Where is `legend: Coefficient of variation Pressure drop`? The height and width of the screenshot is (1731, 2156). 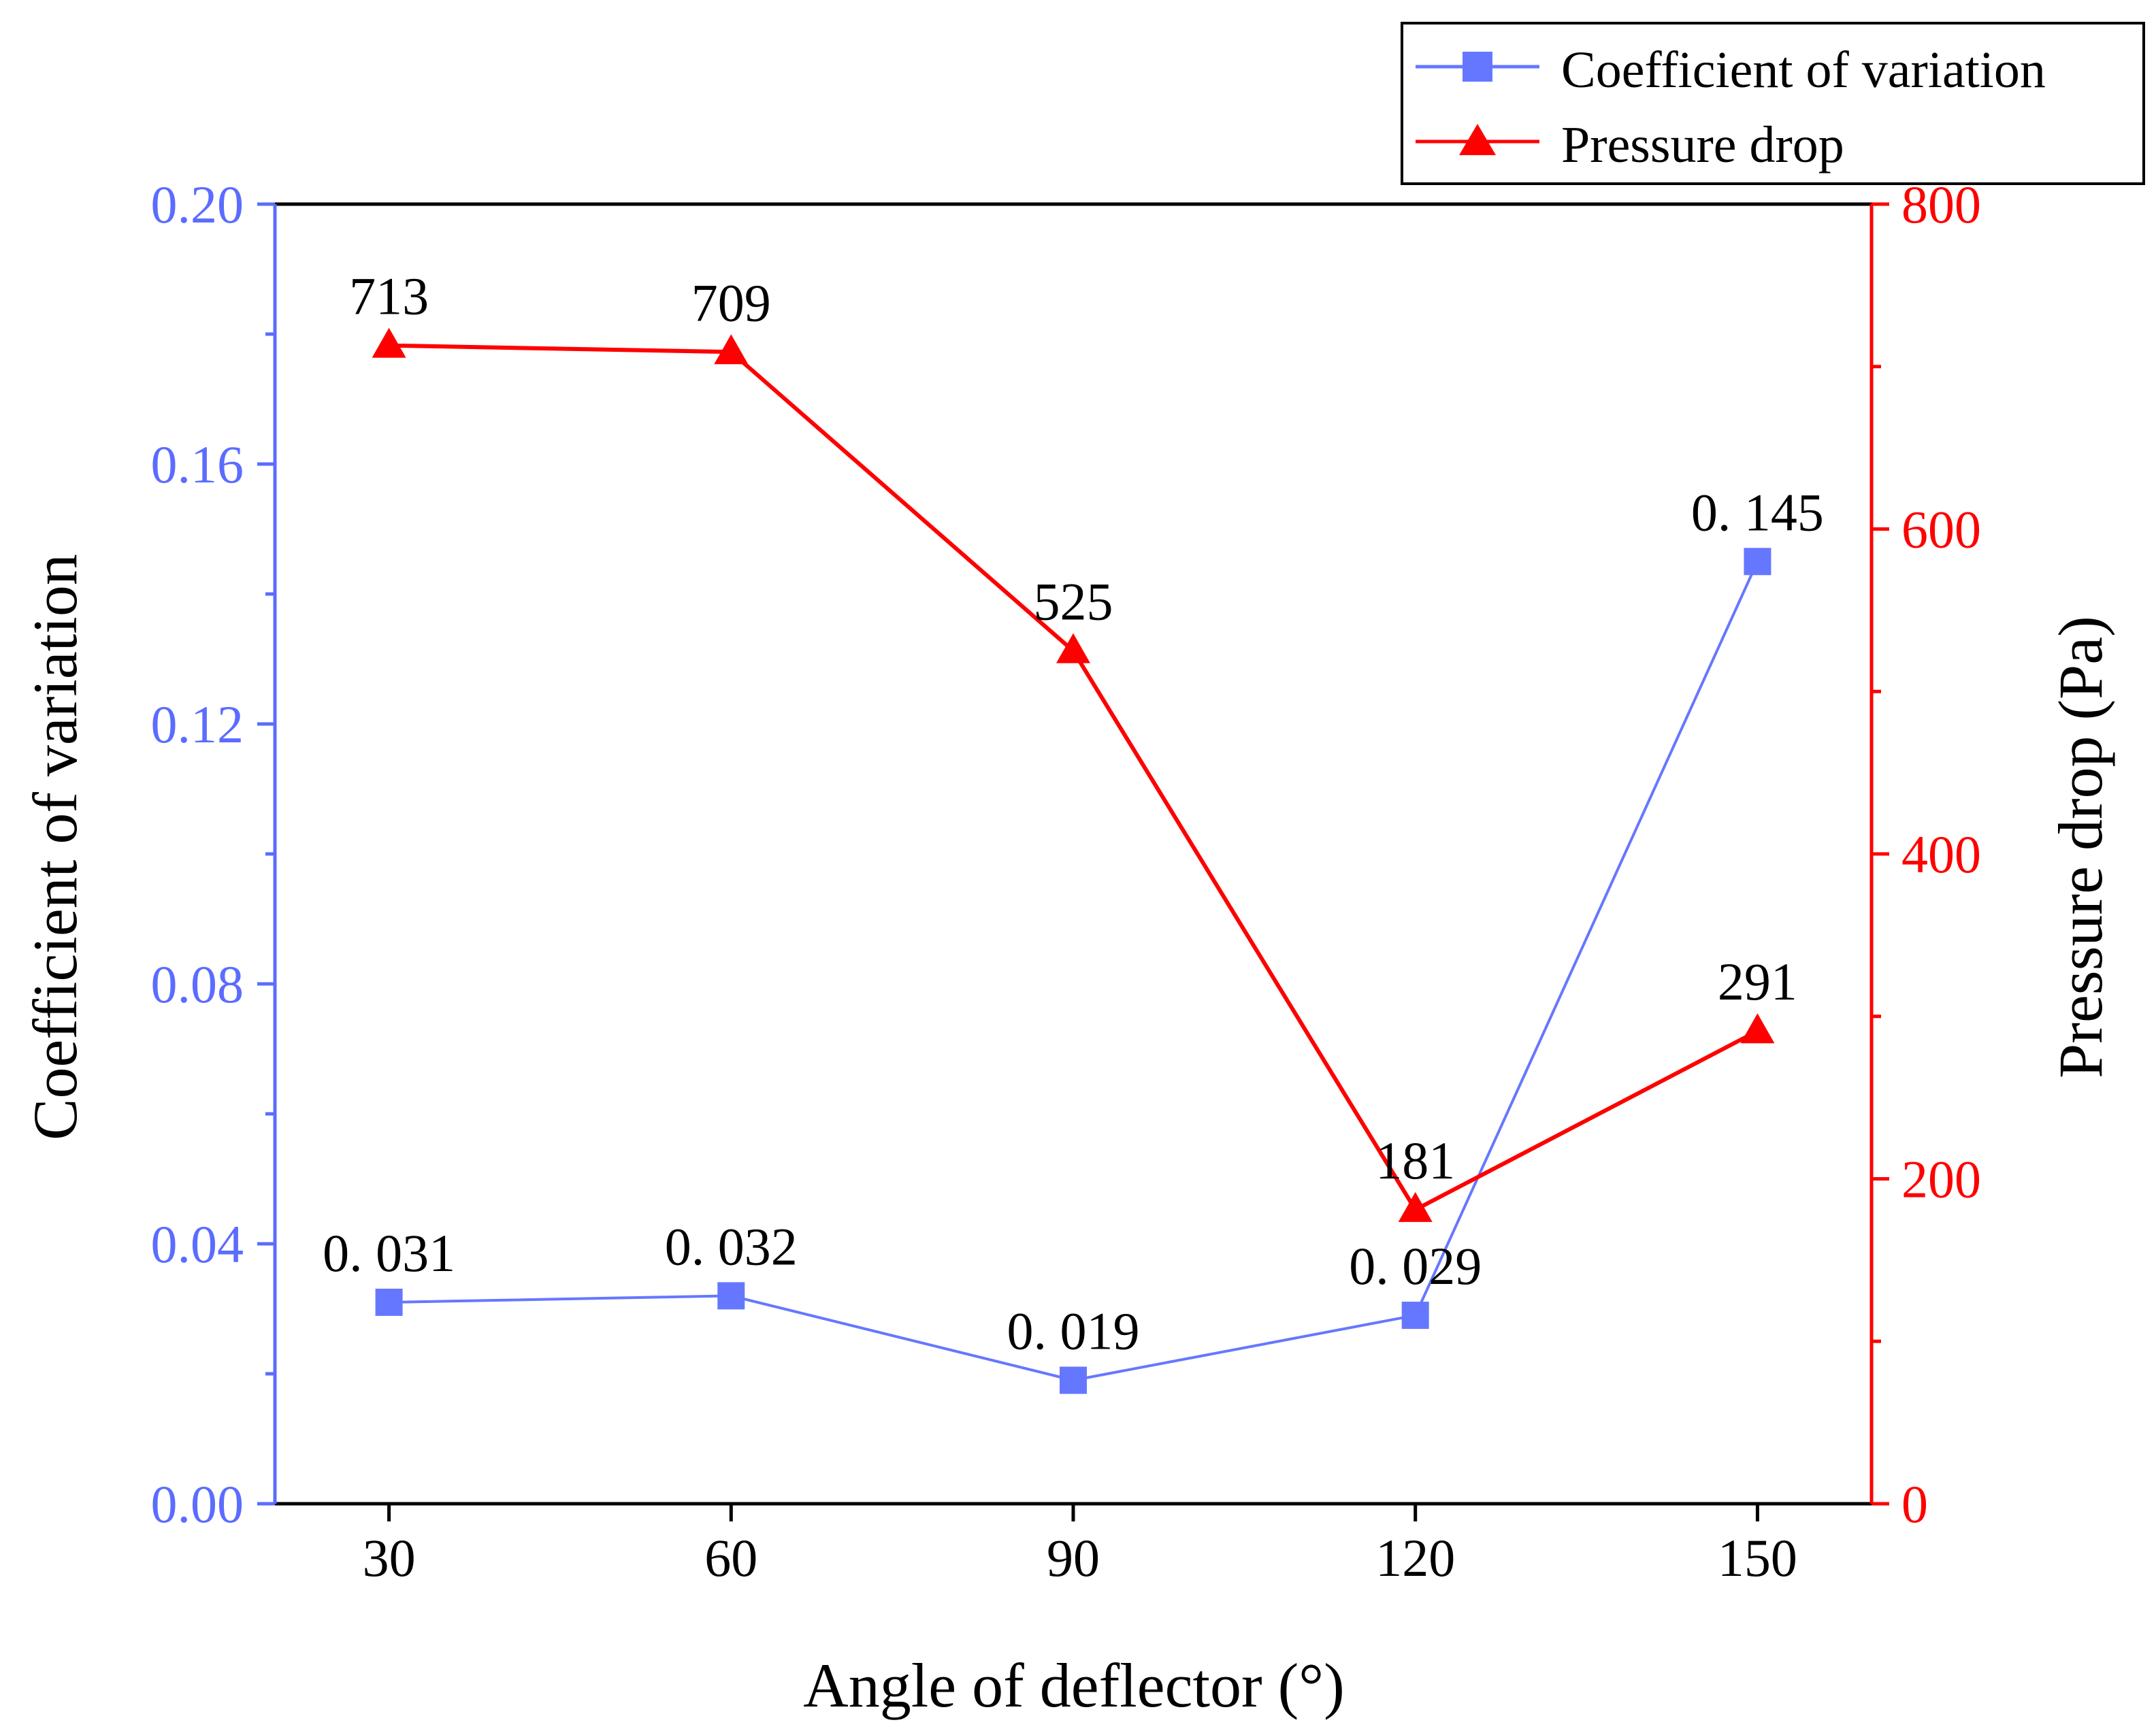 legend: Coefficient of variation Pressure drop is located at coordinates (1773, 103).